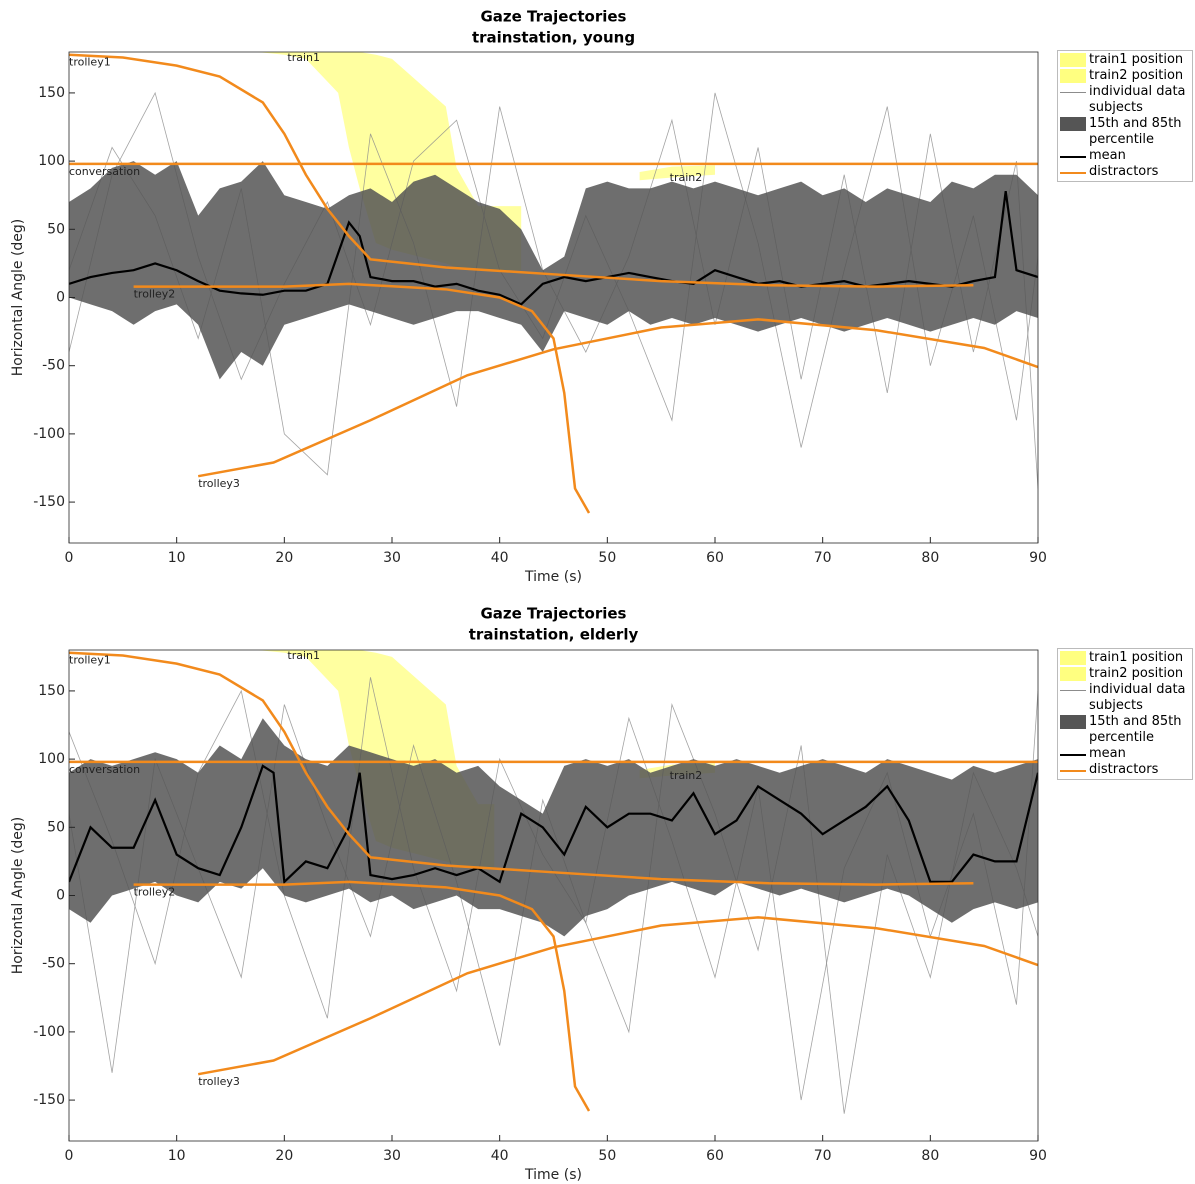 The height and width of the screenshot is (1184, 1195). I want to click on chart-subtitle: trainstation, elderly, so click(554, 635).